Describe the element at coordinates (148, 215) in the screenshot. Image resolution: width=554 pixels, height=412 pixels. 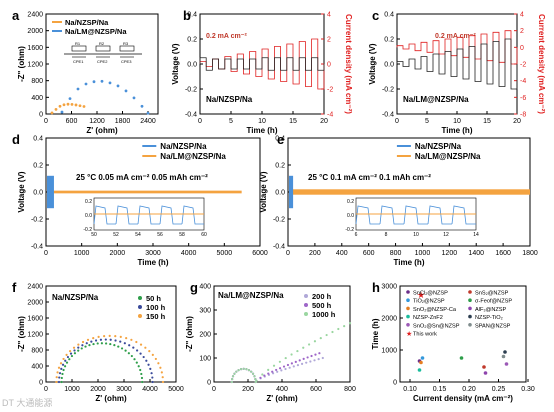
I see `inset-trace-blue` at that location.